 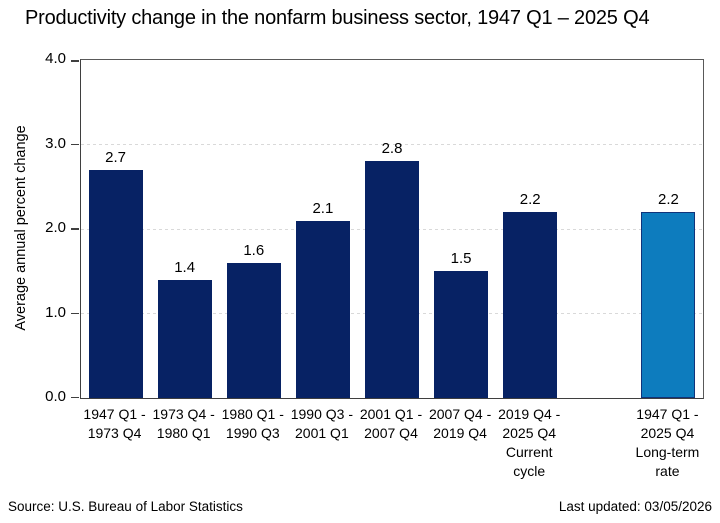 What do you see at coordinates (254, 250) in the screenshot?
I see `bar-value-label: 1.6` at bounding box center [254, 250].